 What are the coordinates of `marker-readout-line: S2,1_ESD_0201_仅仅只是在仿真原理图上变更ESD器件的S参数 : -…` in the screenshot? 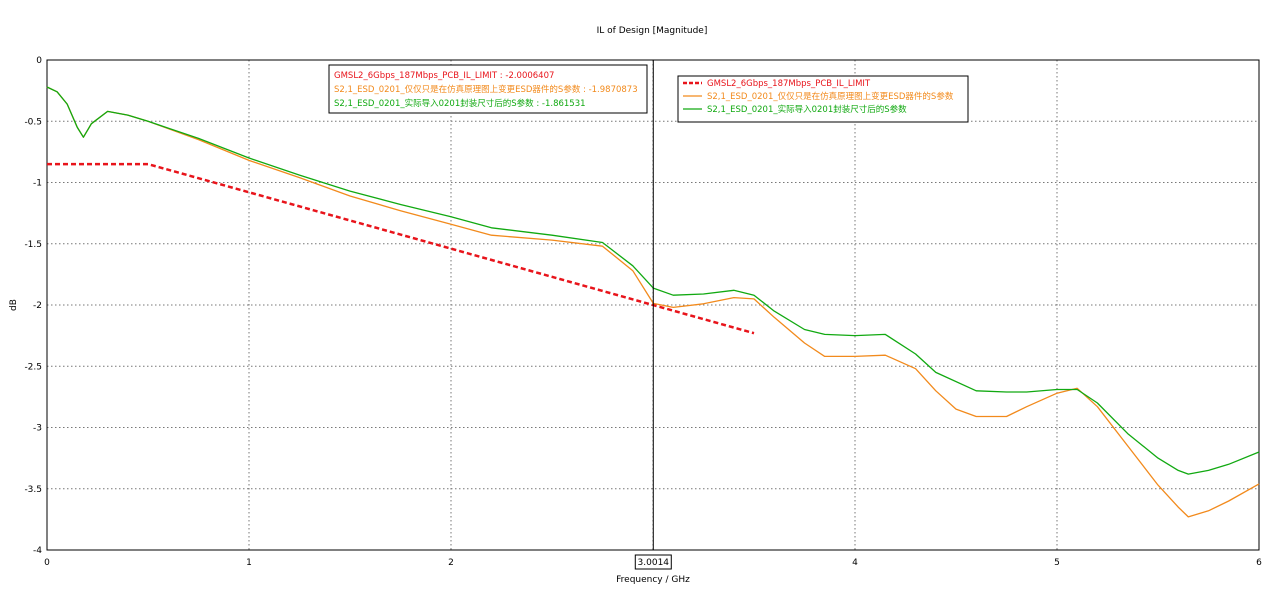 It's located at (486, 89).